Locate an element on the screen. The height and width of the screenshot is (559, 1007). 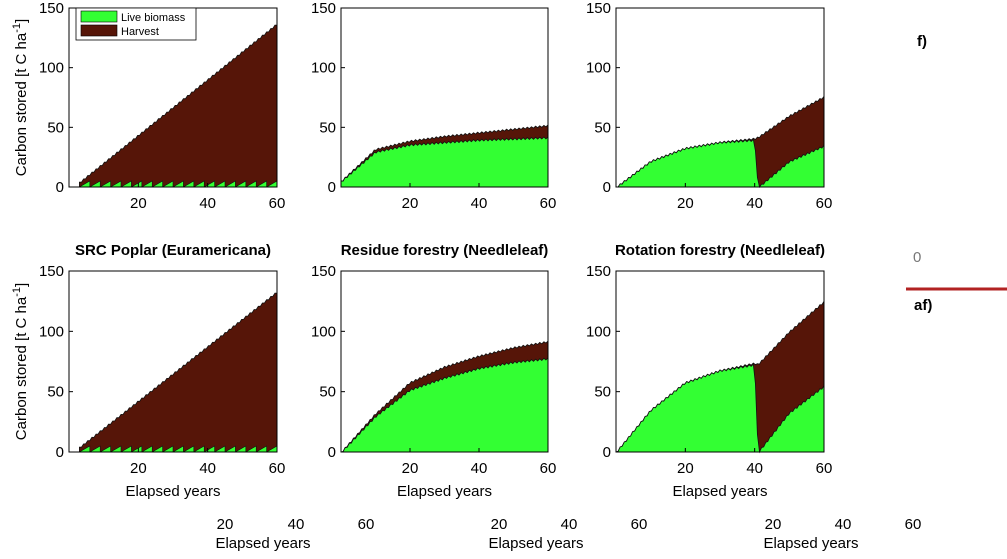
chart-panel-2: 0 50 100 150 20 40 60 is located at coordinates (433, 106).